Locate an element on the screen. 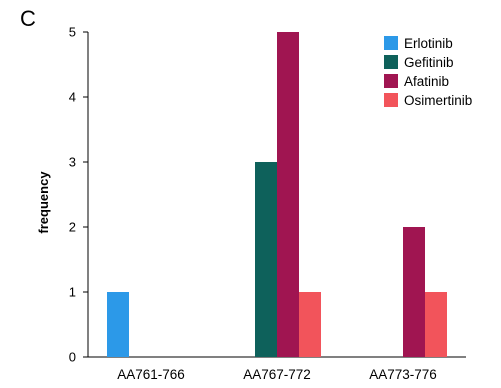 The image size is (501, 388). legend-label: Gefitinib is located at coordinates (429, 62).